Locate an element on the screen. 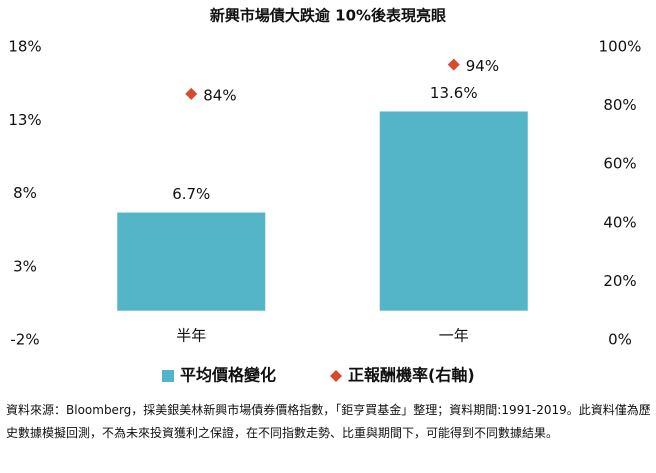 The height and width of the screenshot is (473, 656). y2-tick-label: 40% is located at coordinates (619, 222).